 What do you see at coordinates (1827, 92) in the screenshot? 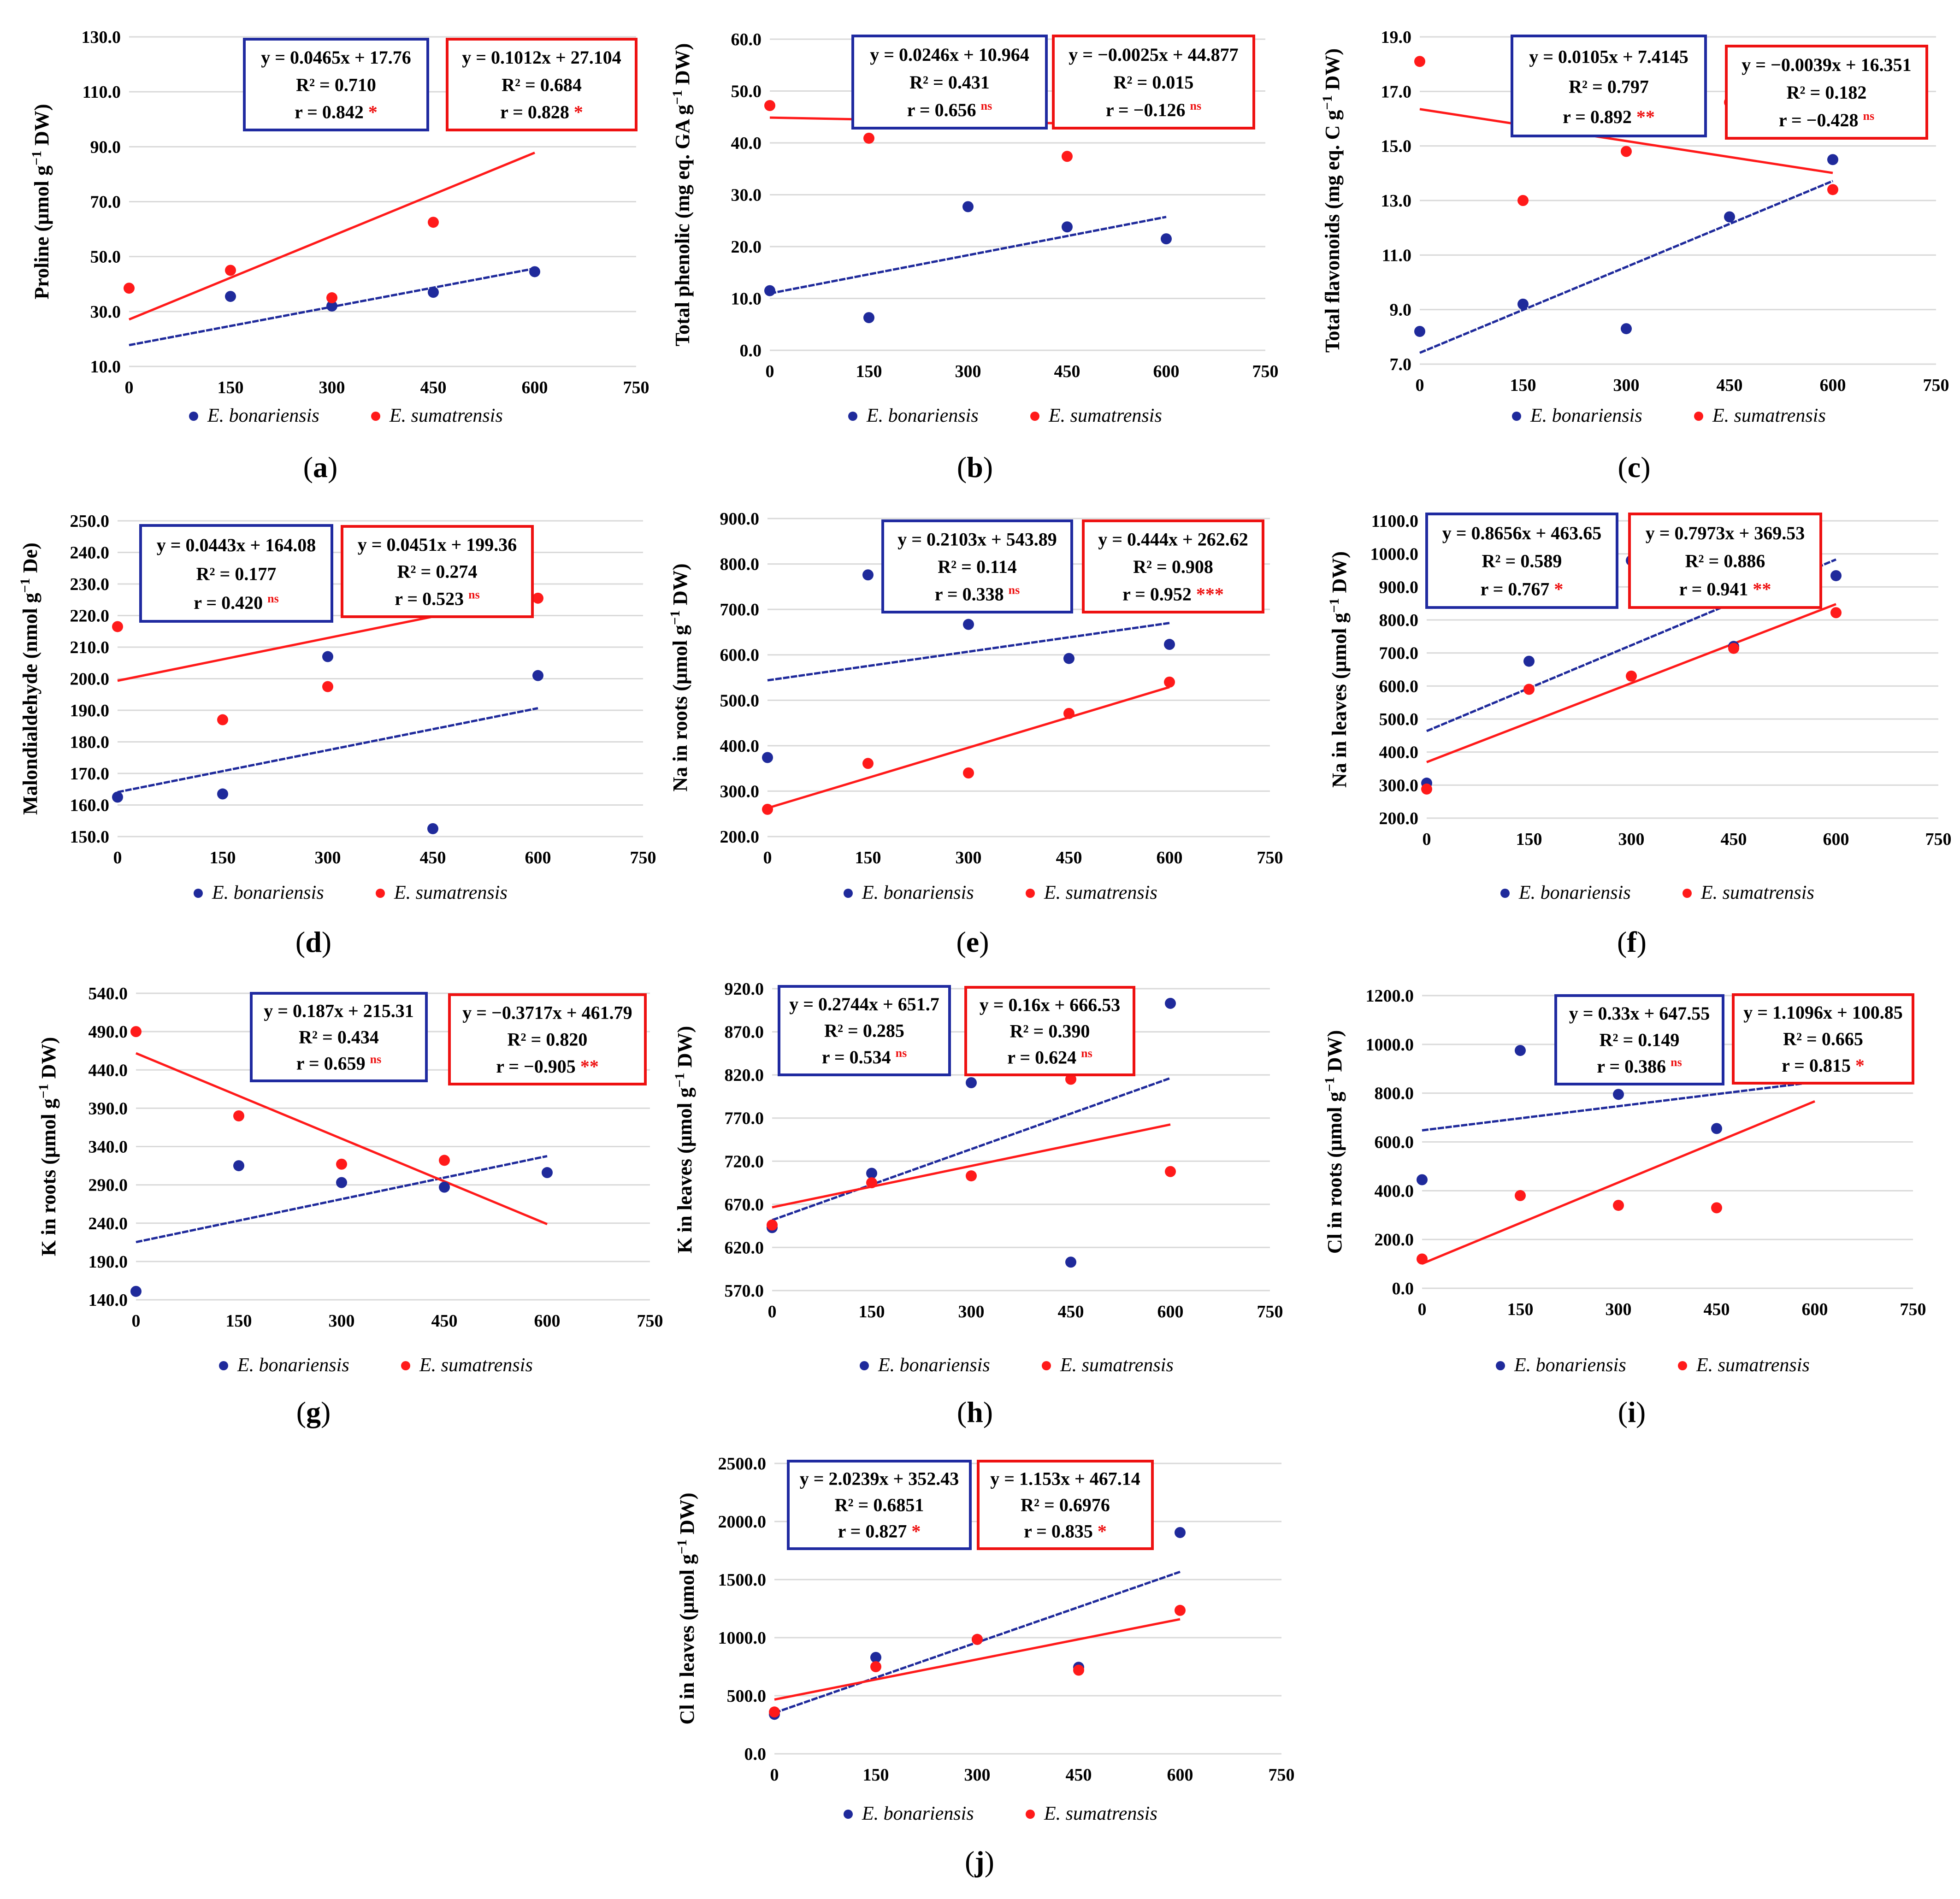
I see `r-squared: R² = 0.182` at bounding box center [1827, 92].